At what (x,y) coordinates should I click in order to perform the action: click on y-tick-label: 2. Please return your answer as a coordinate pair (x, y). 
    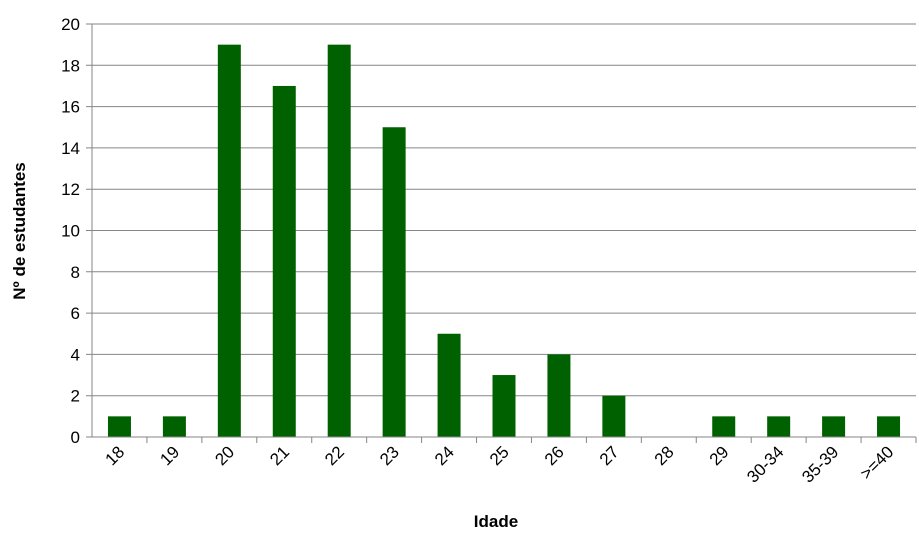
    Looking at the image, I should click on (75, 396).